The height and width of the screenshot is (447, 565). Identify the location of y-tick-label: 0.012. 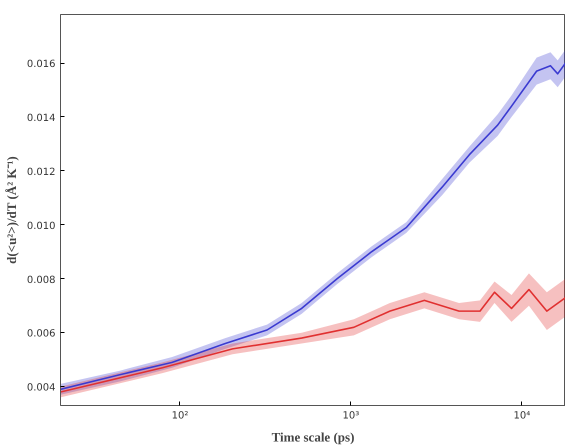
(41, 172).